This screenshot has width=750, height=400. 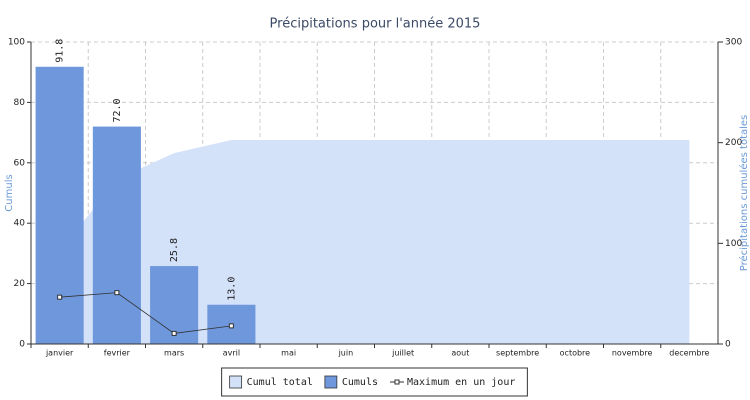 I want to click on x-tick-label: novembre, so click(x=632, y=353).